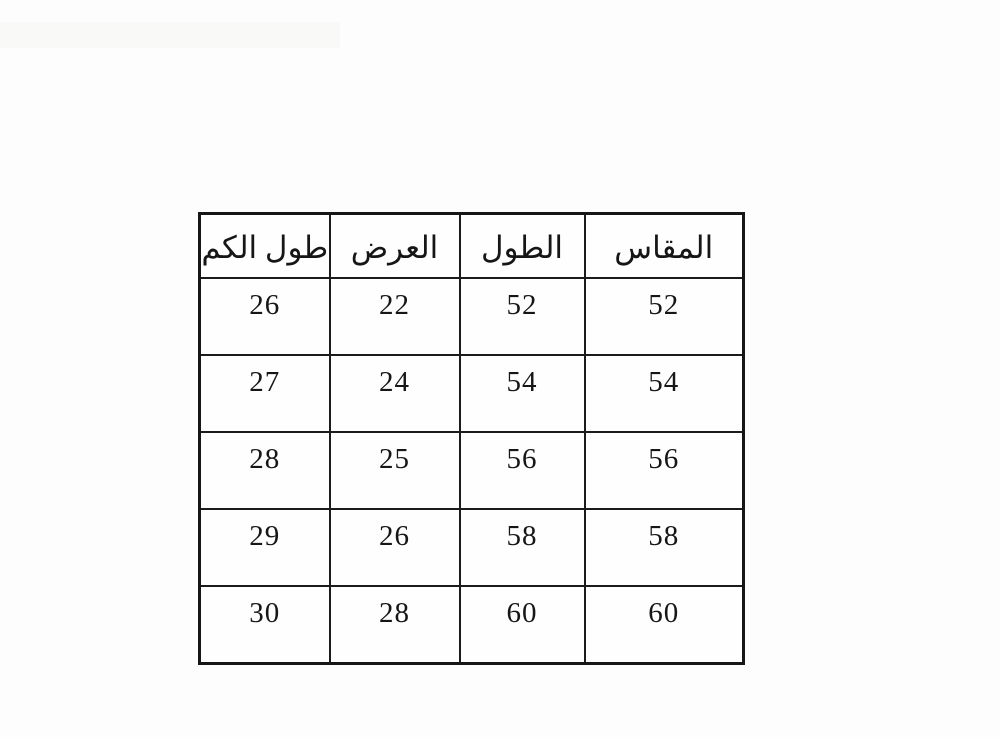  What do you see at coordinates (264, 316) in the screenshot?
I see `table-cell-sleeve-length: 26` at bounding box center [264, 316].